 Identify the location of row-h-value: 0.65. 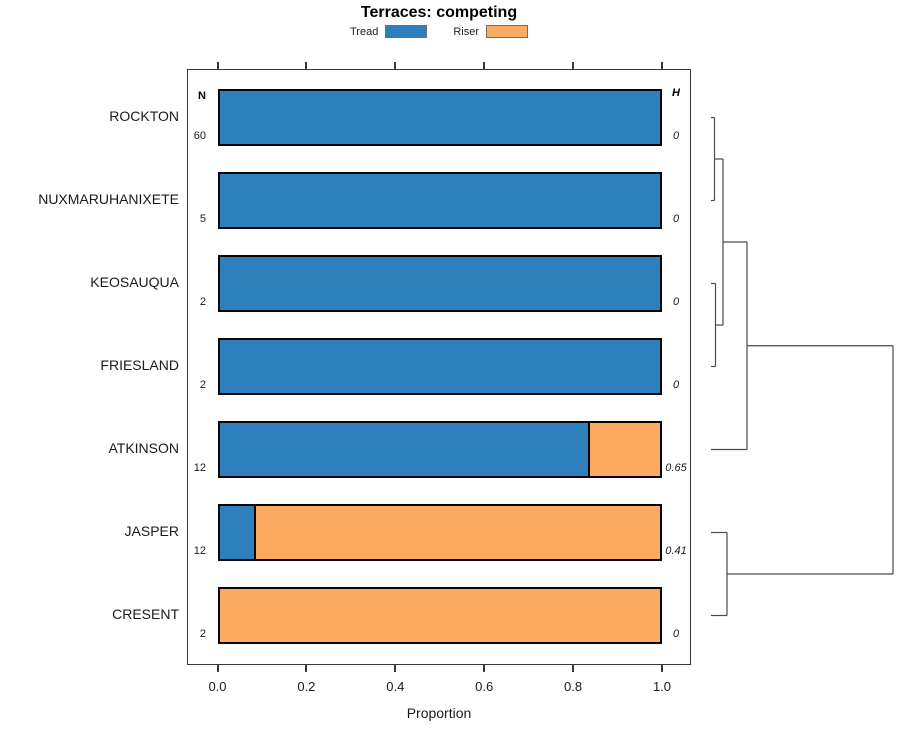
(676, 468).